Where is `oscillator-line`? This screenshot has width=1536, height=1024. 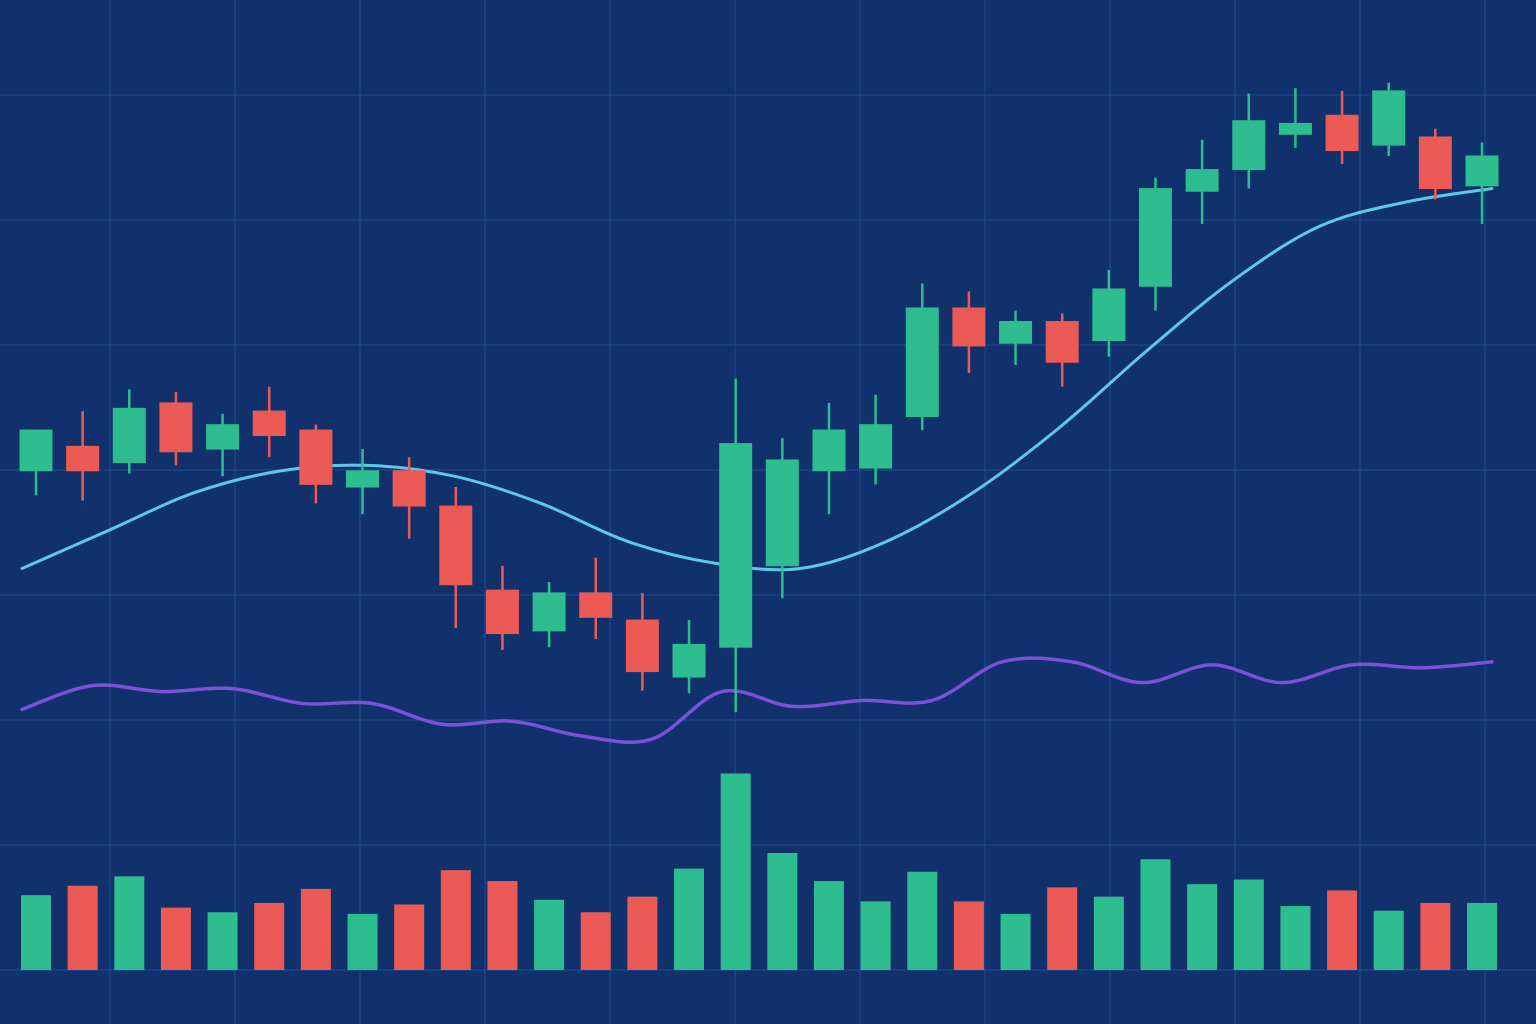 oscillator-line is located at coordinates (757, 700).